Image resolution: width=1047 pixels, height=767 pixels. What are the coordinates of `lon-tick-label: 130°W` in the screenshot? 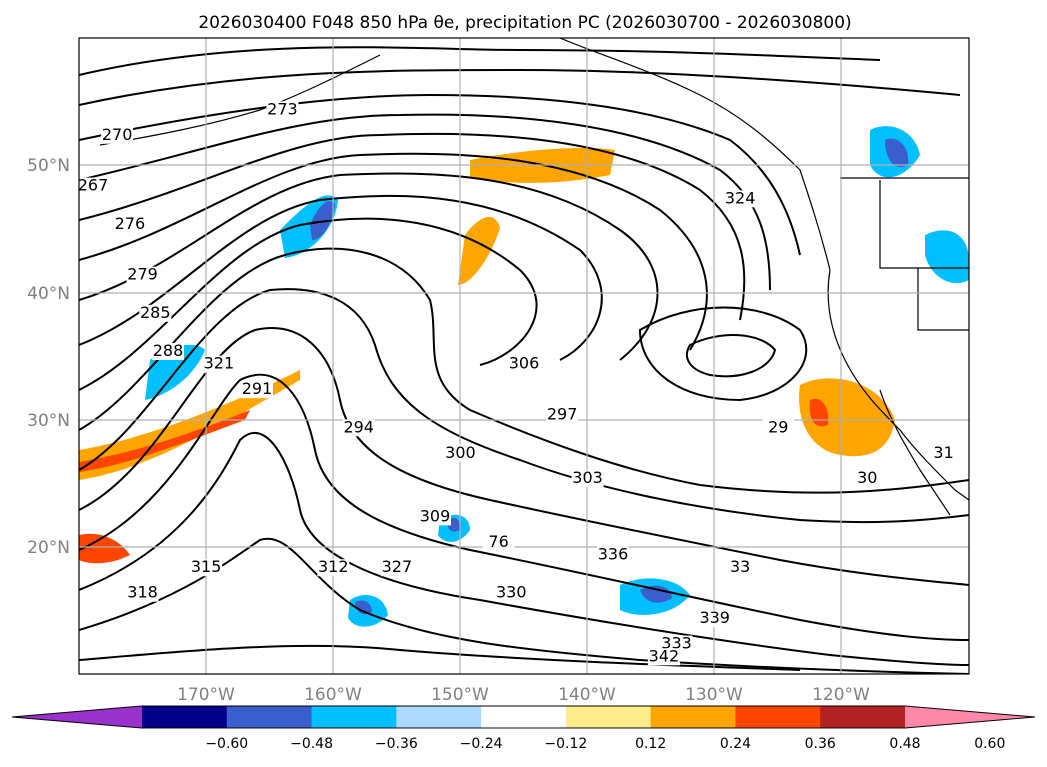 It's located at (714, 695).